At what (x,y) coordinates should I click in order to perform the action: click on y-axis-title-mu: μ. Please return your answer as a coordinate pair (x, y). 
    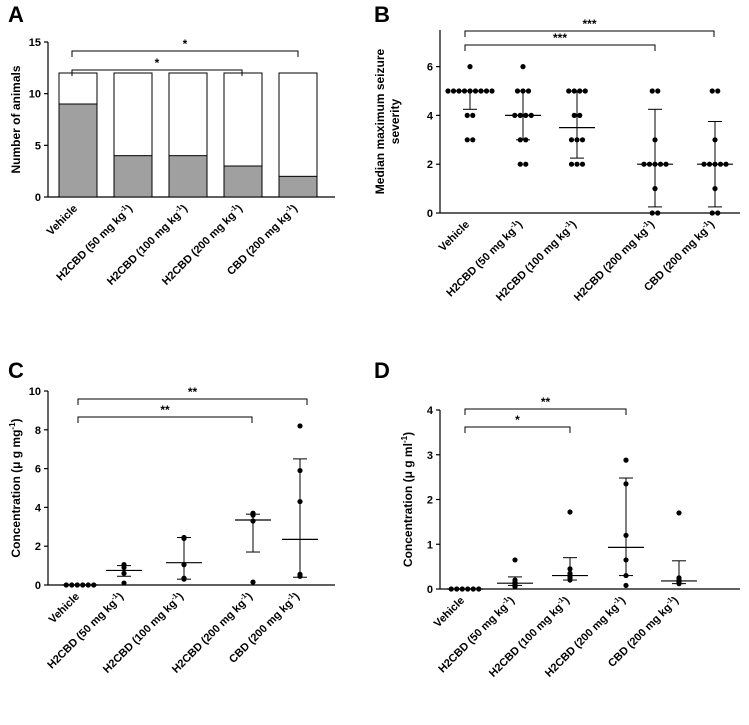
    Looking at the image, I should click on (408, 474).